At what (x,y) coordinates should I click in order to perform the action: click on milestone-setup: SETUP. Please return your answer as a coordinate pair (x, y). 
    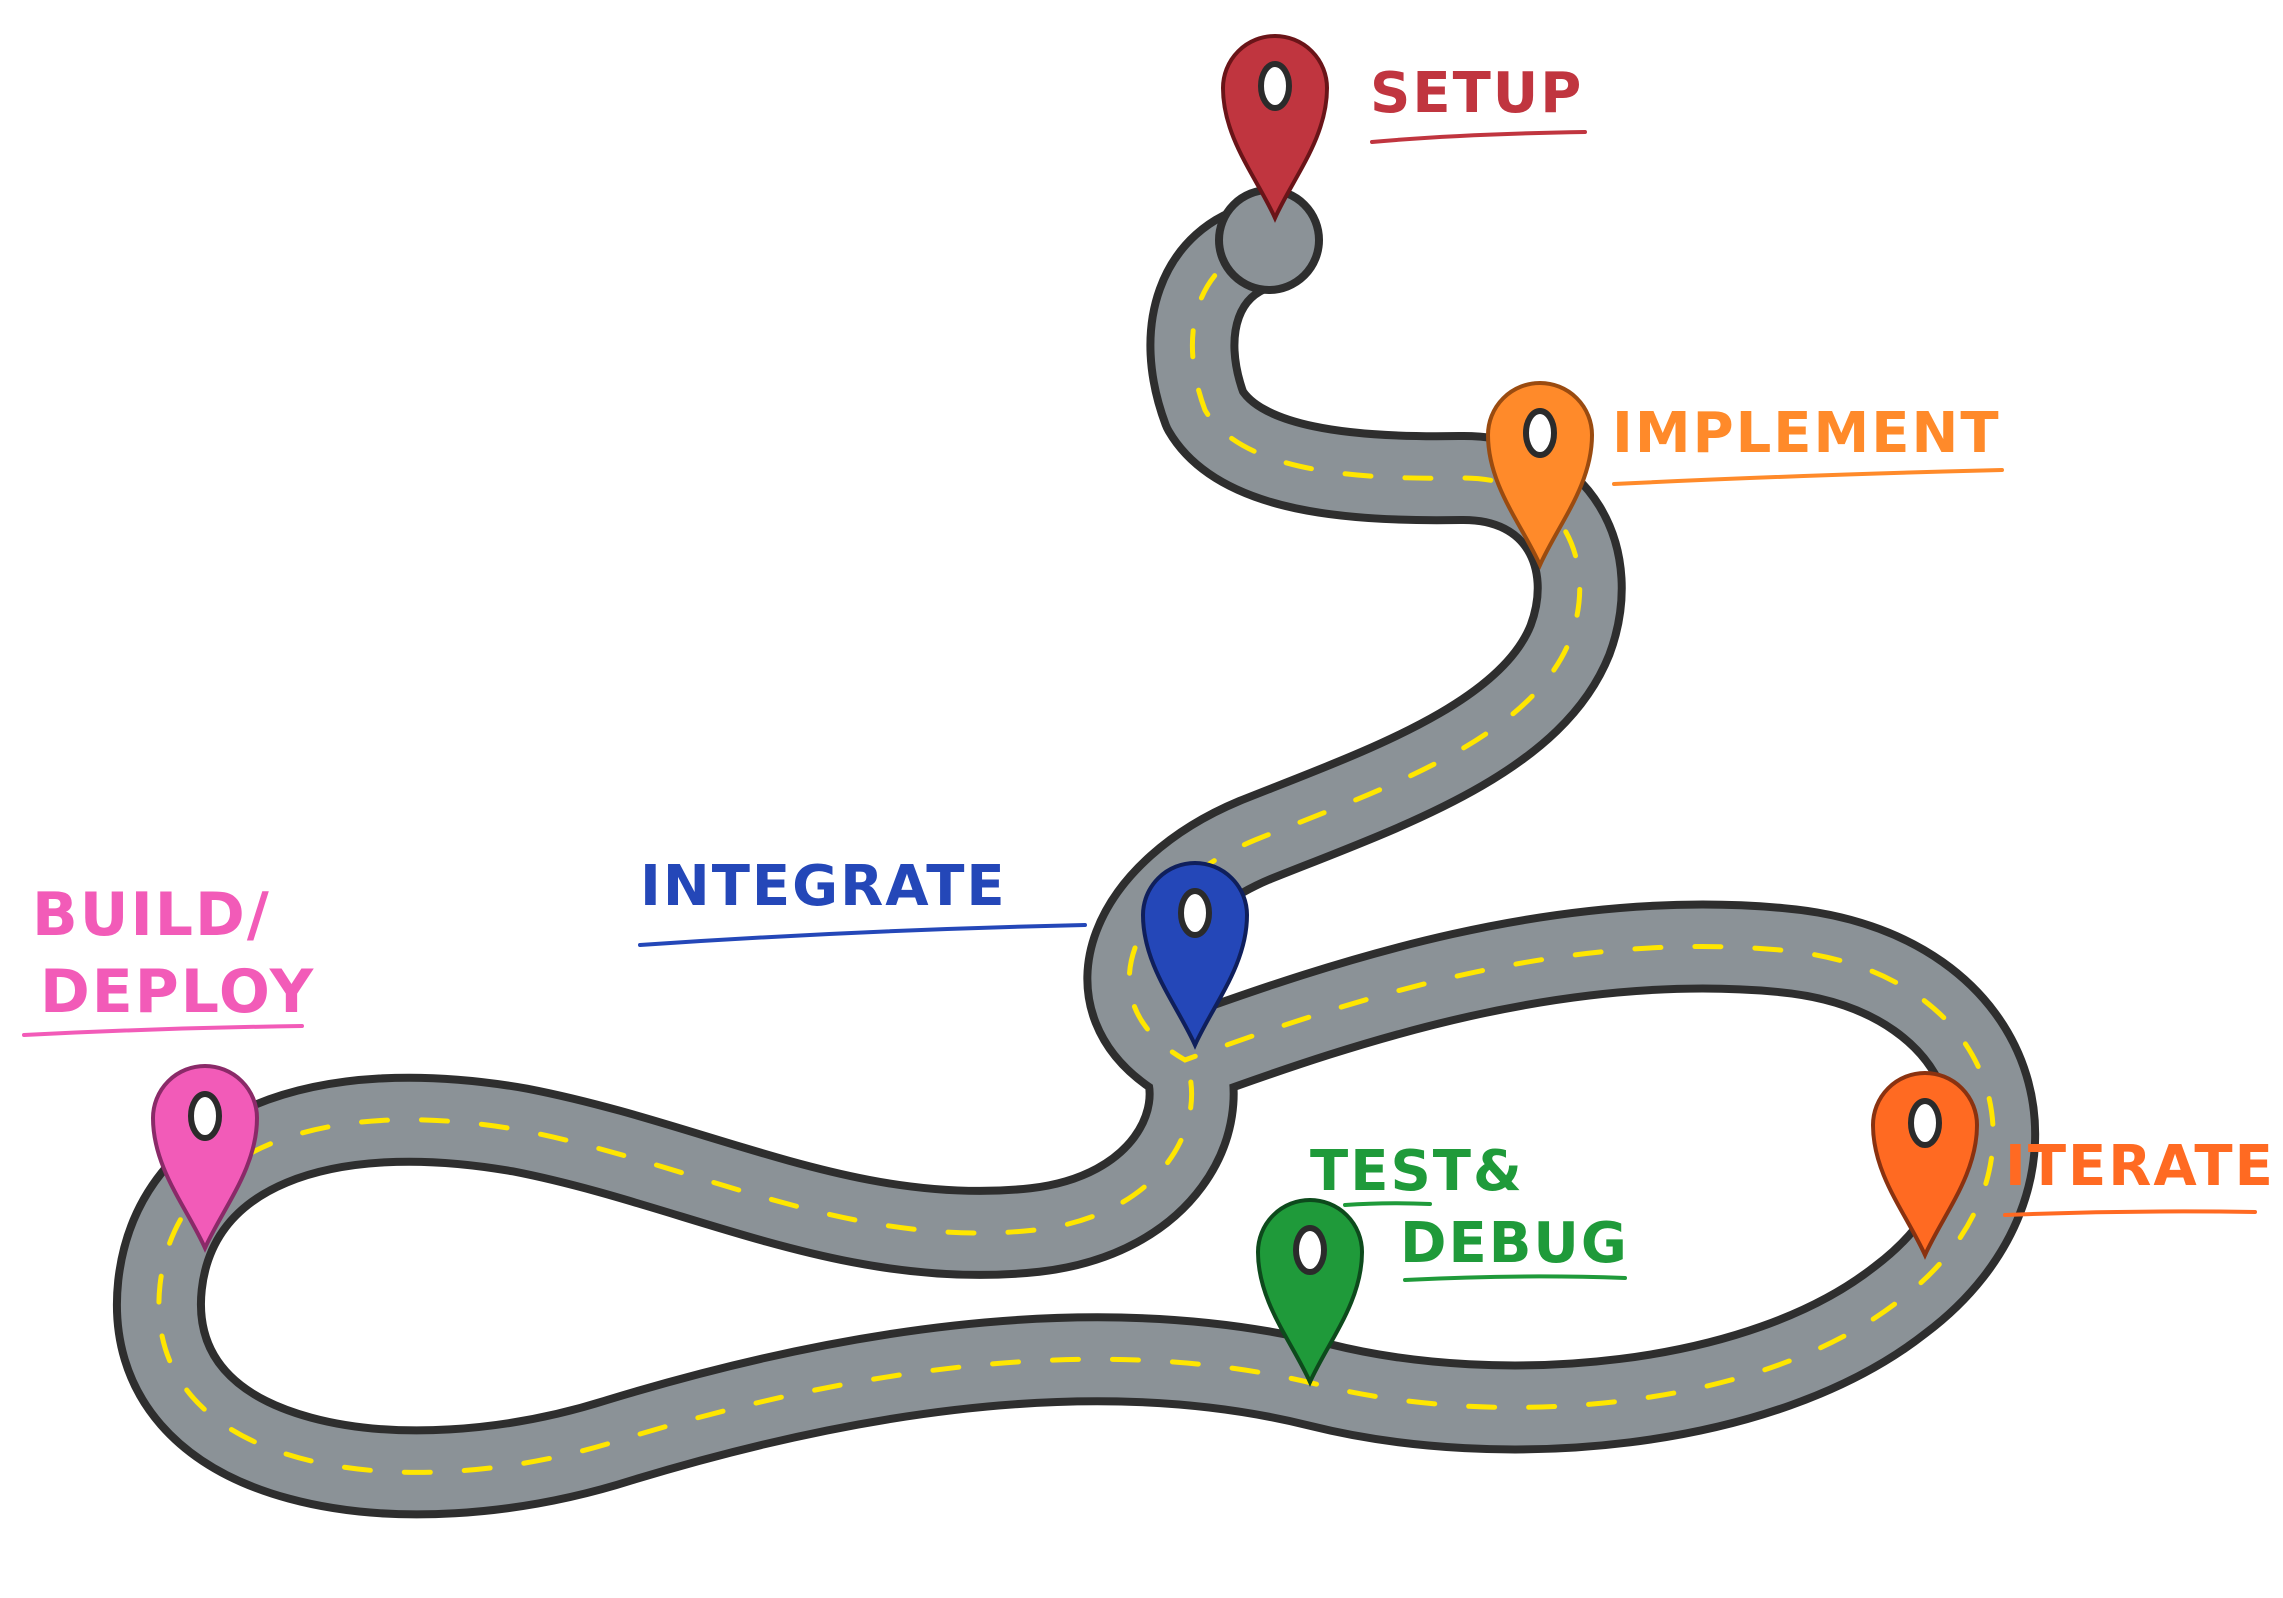
    Looking at the image, I should click on (1403, 128).